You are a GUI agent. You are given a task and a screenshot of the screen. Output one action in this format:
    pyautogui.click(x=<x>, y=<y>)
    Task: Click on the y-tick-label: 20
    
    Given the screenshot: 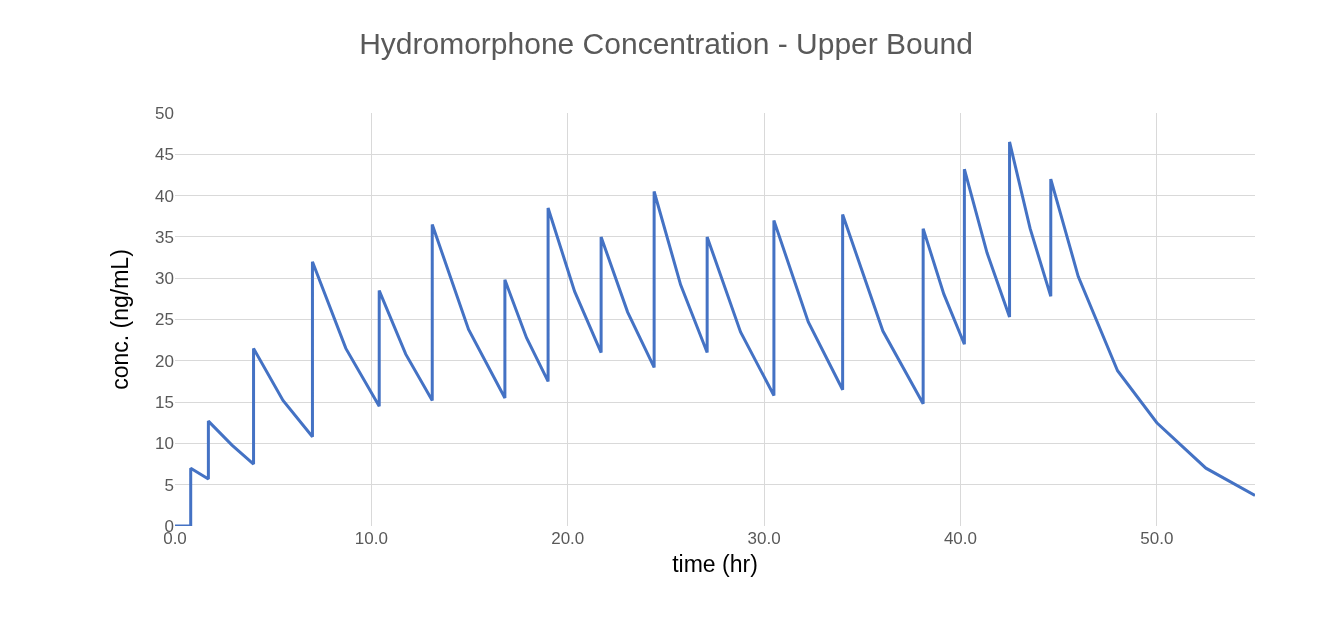 What is the action you would take?
    pyautogui.click(x=164, y=361)
    